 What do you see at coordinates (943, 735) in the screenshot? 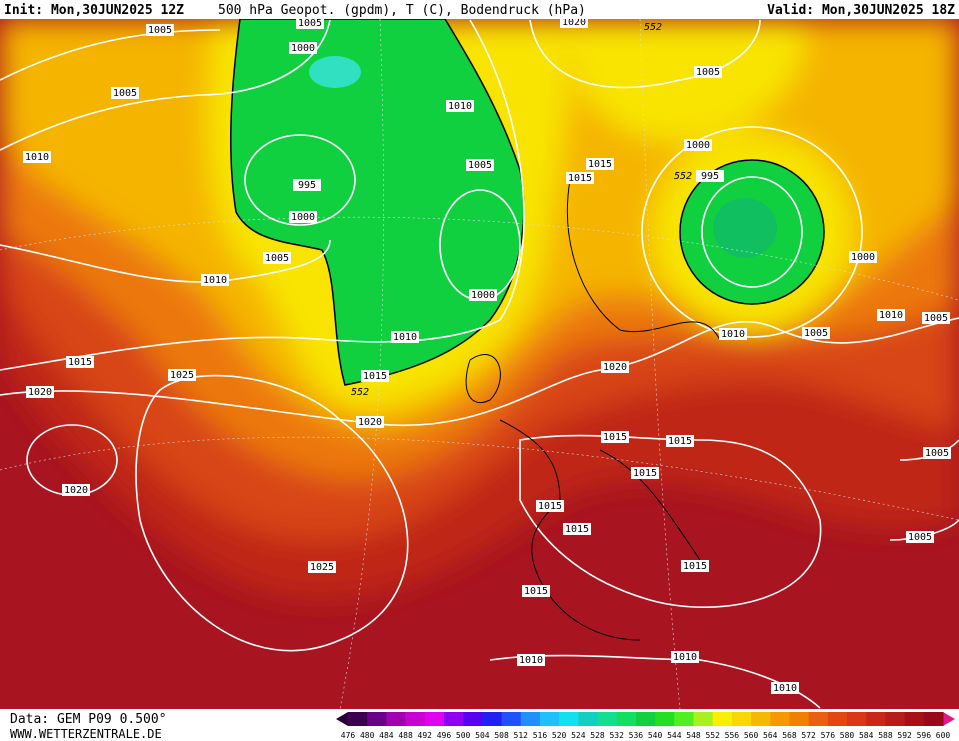
I see `colorbar-label: 600` at bounding box center [943, 735].